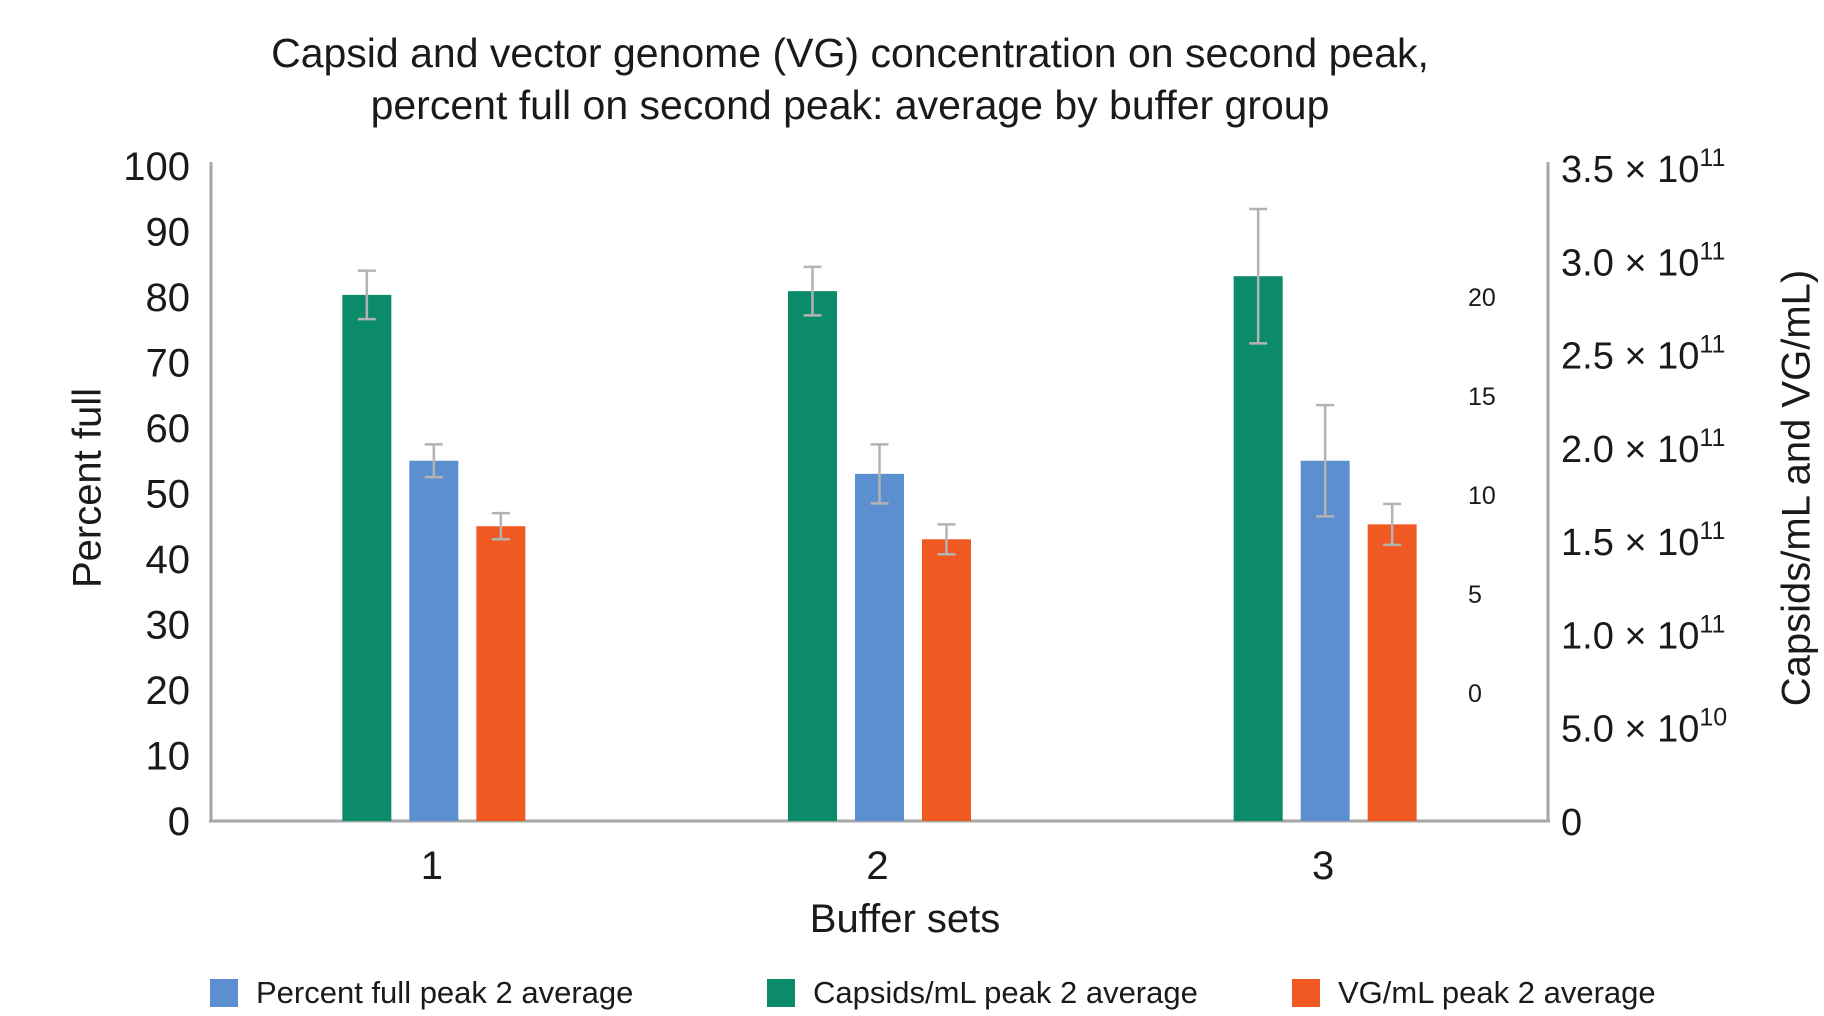 The height and width of the screenshot is (1016, 1824). Describe the element at coordinates (877, 866) in the screenshot. I see `x-tick-label: 2` at that location.